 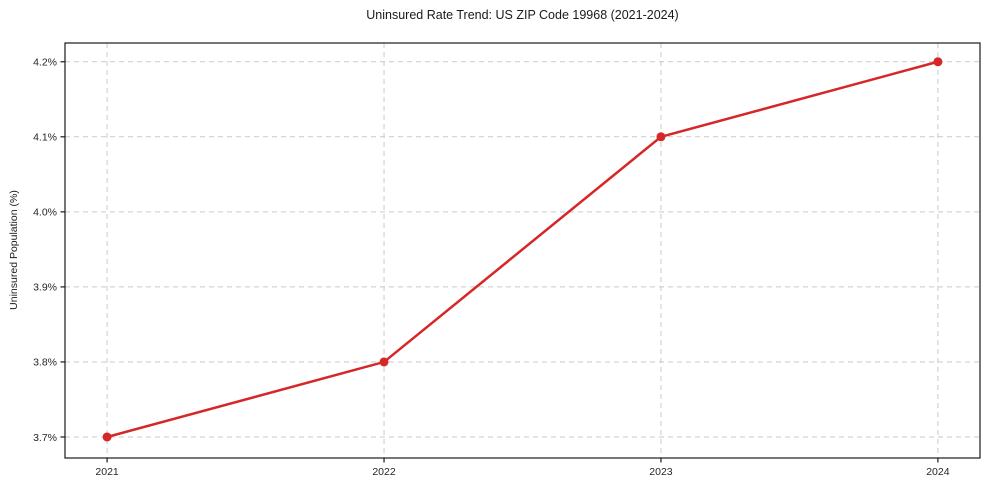 What do you see at coordinates (45, 363) in the screenshot?
I see `y-tick-label: 3.8%` at bounding box center [45, 363].